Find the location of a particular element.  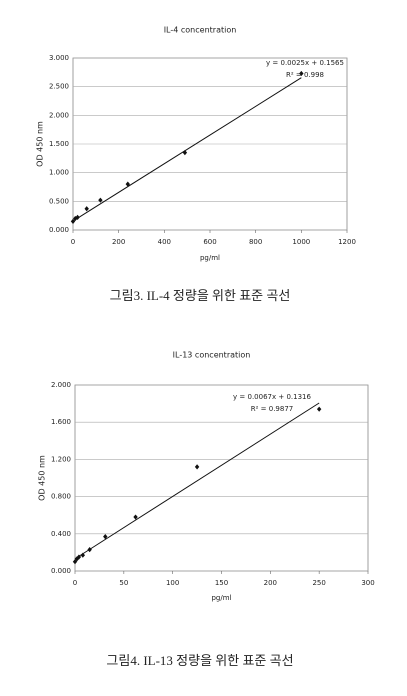

y-tick-label: 0.800 is located at coordinates (61, 497).